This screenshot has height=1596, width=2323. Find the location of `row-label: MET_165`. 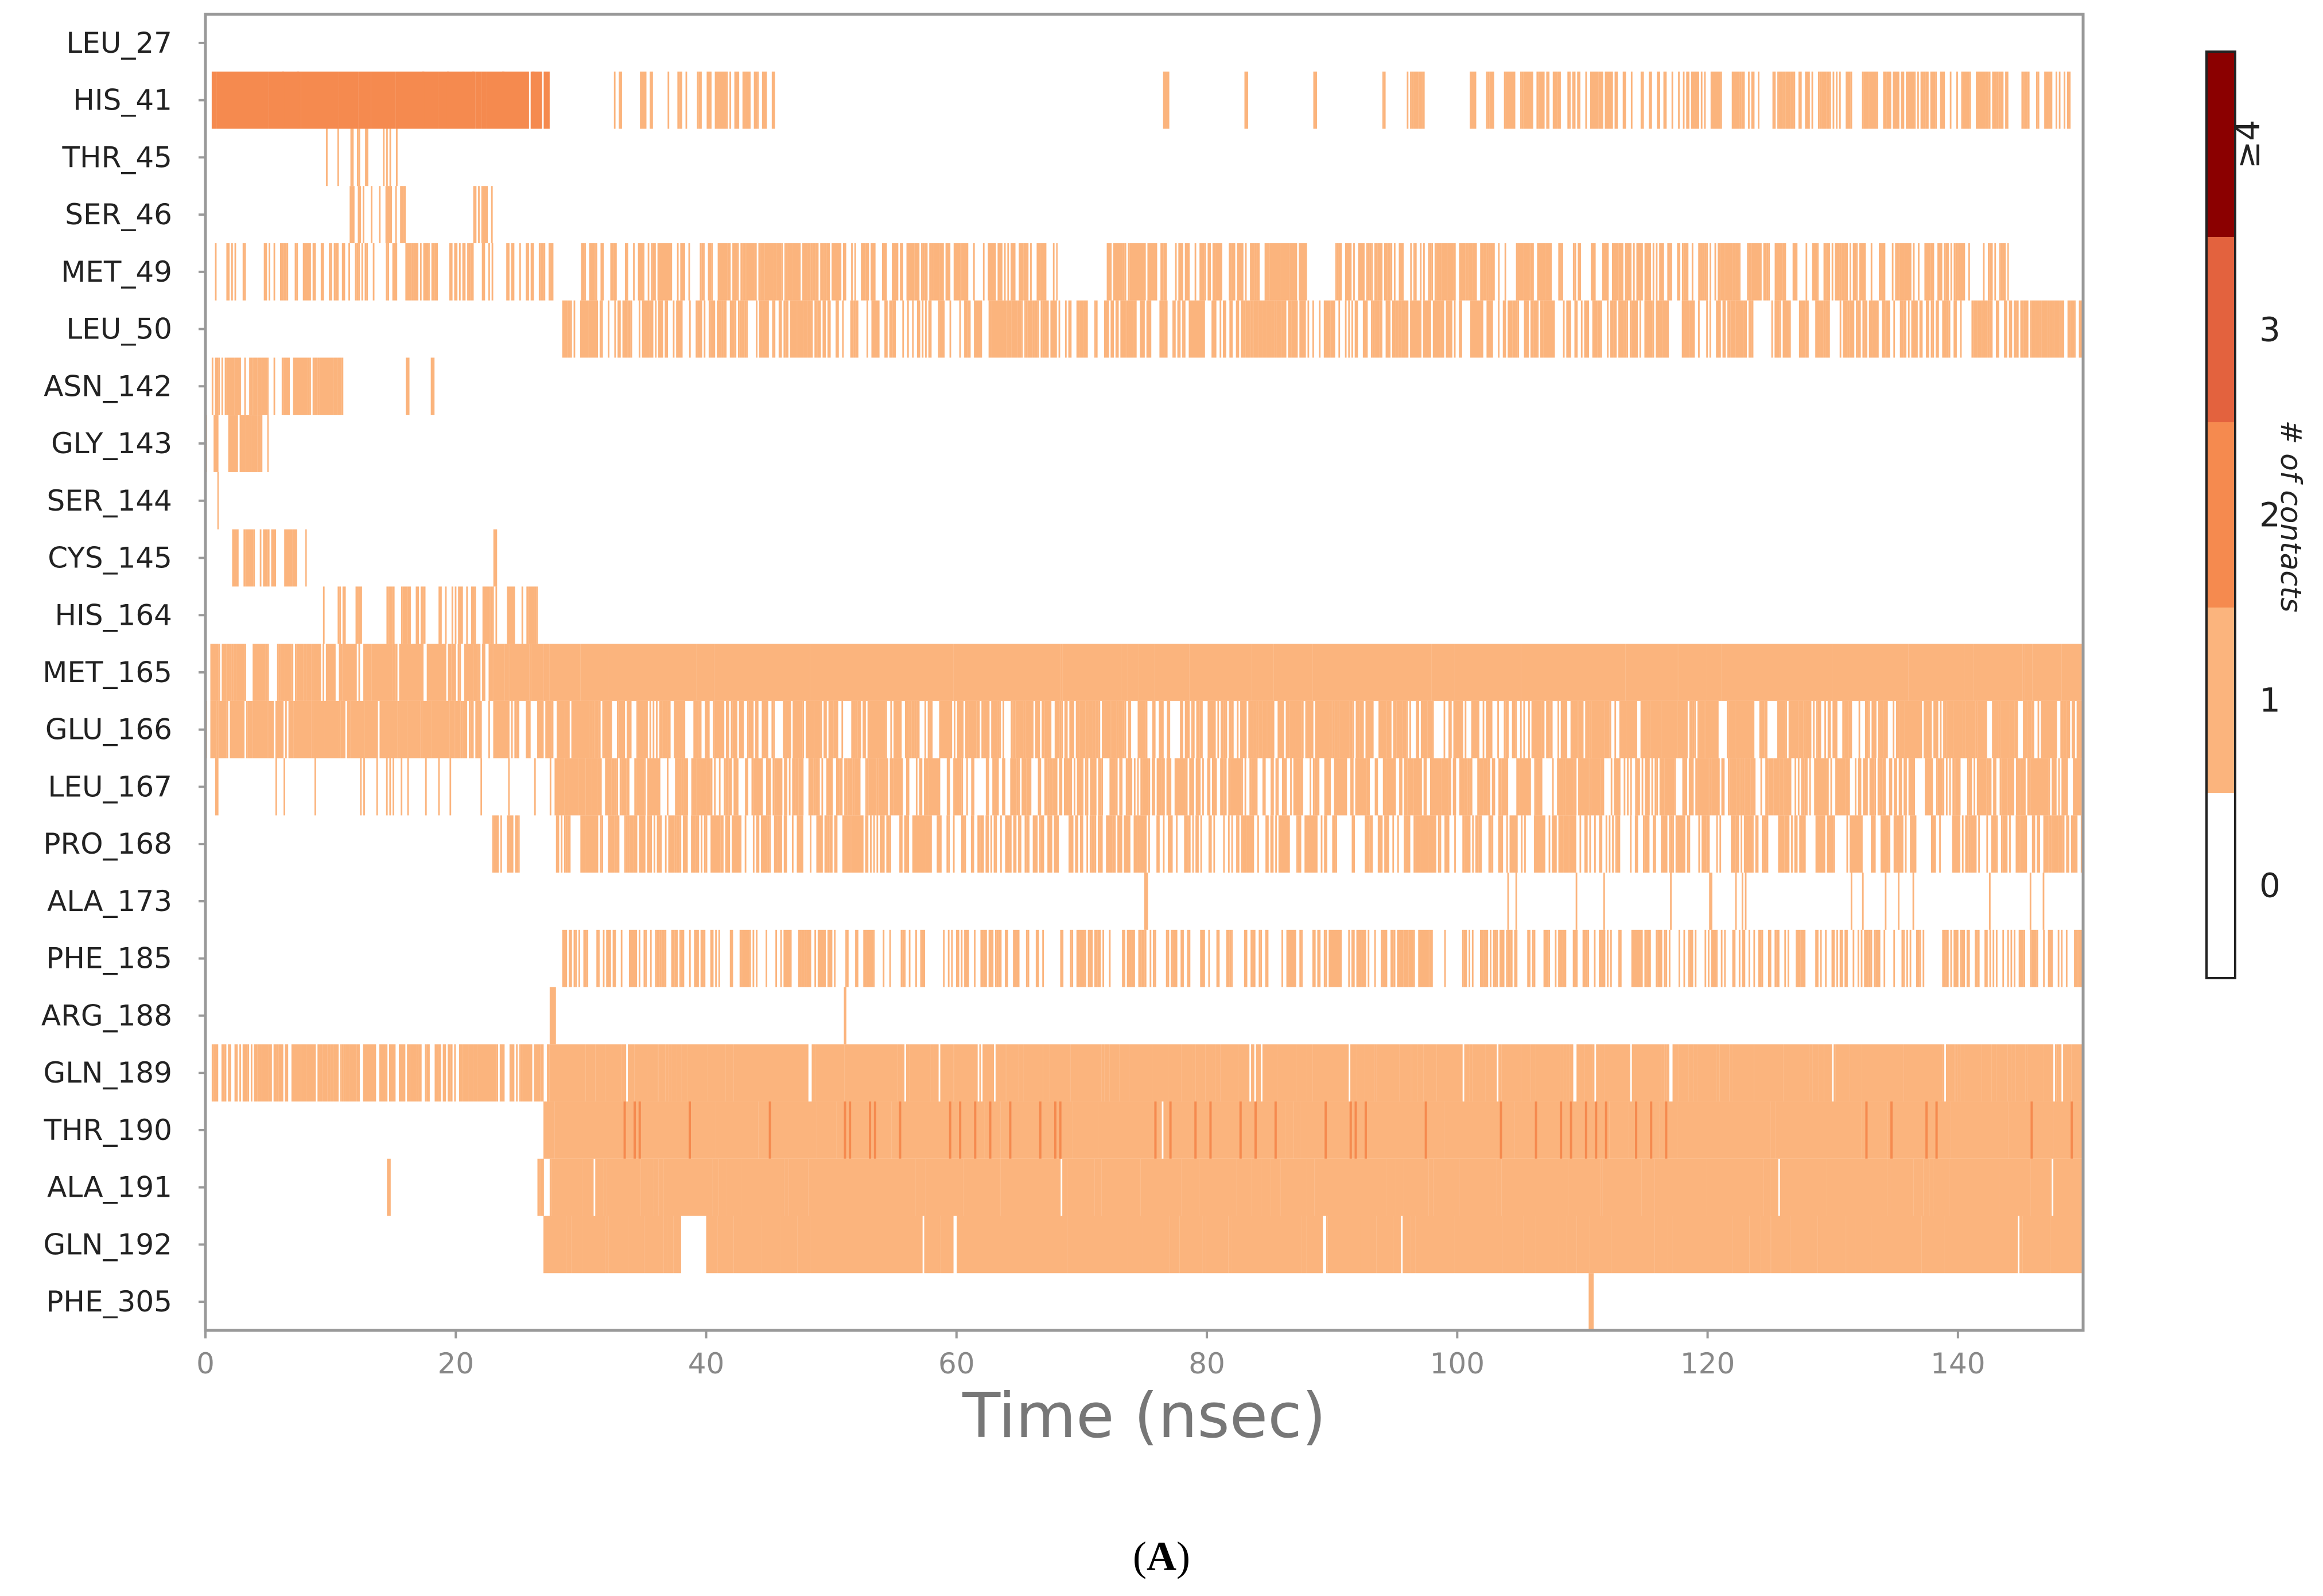

row-label: MET_165 is located at coordinates (107, 672).